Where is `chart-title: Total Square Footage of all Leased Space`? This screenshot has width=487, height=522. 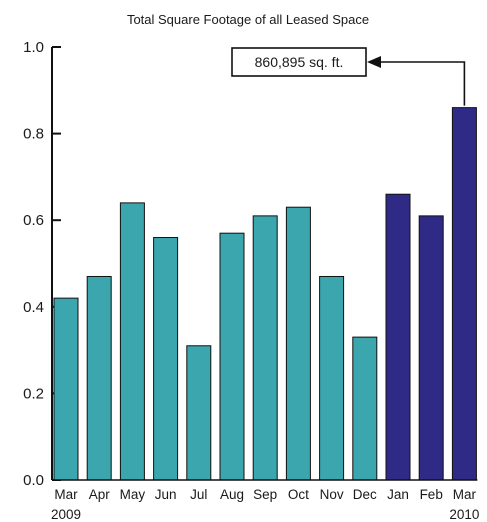
chart-title: Total Square Footage of all Leased Space is located at coordinates (248, 19).